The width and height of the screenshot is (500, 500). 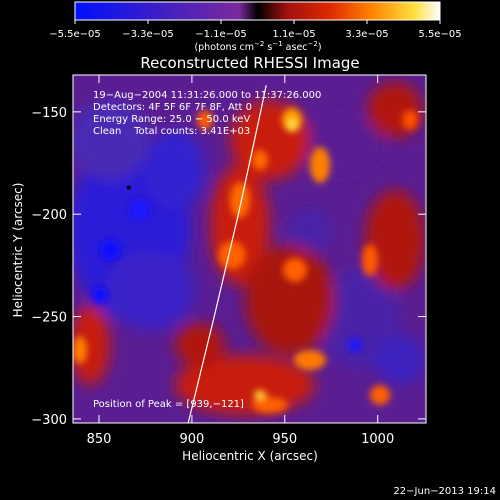 I want to click on x-tick-label-0: 850, so click(x=99, y=439).